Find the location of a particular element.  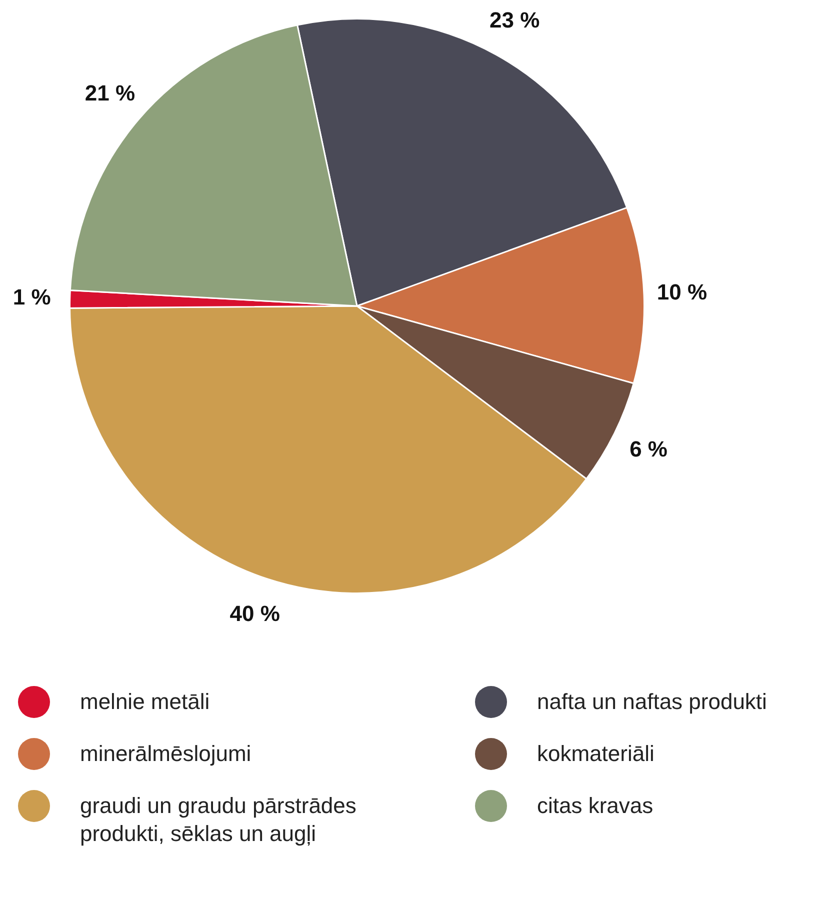

legend-label: minerālmēslojumi is located at coordinates (166, 754).